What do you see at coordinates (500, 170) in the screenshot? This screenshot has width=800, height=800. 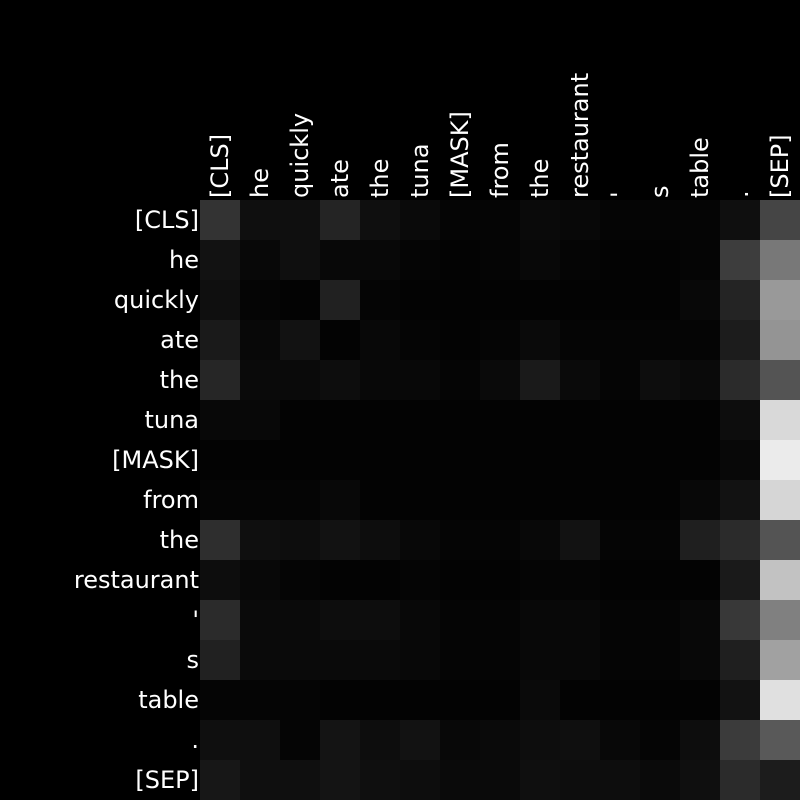 I see `column-label: from` at bounding box center [500, 170].